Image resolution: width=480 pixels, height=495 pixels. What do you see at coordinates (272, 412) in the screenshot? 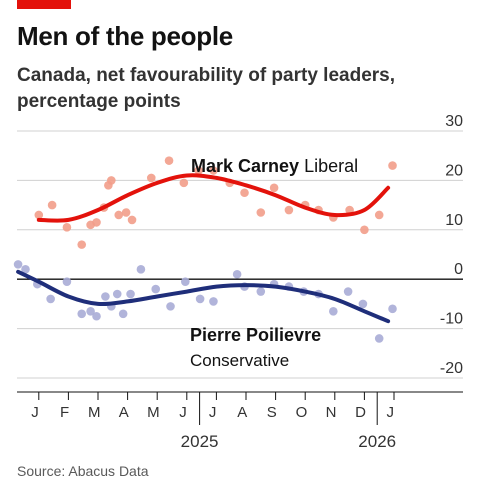
I see `x-month-label: S` at bounding box center [272, 412].